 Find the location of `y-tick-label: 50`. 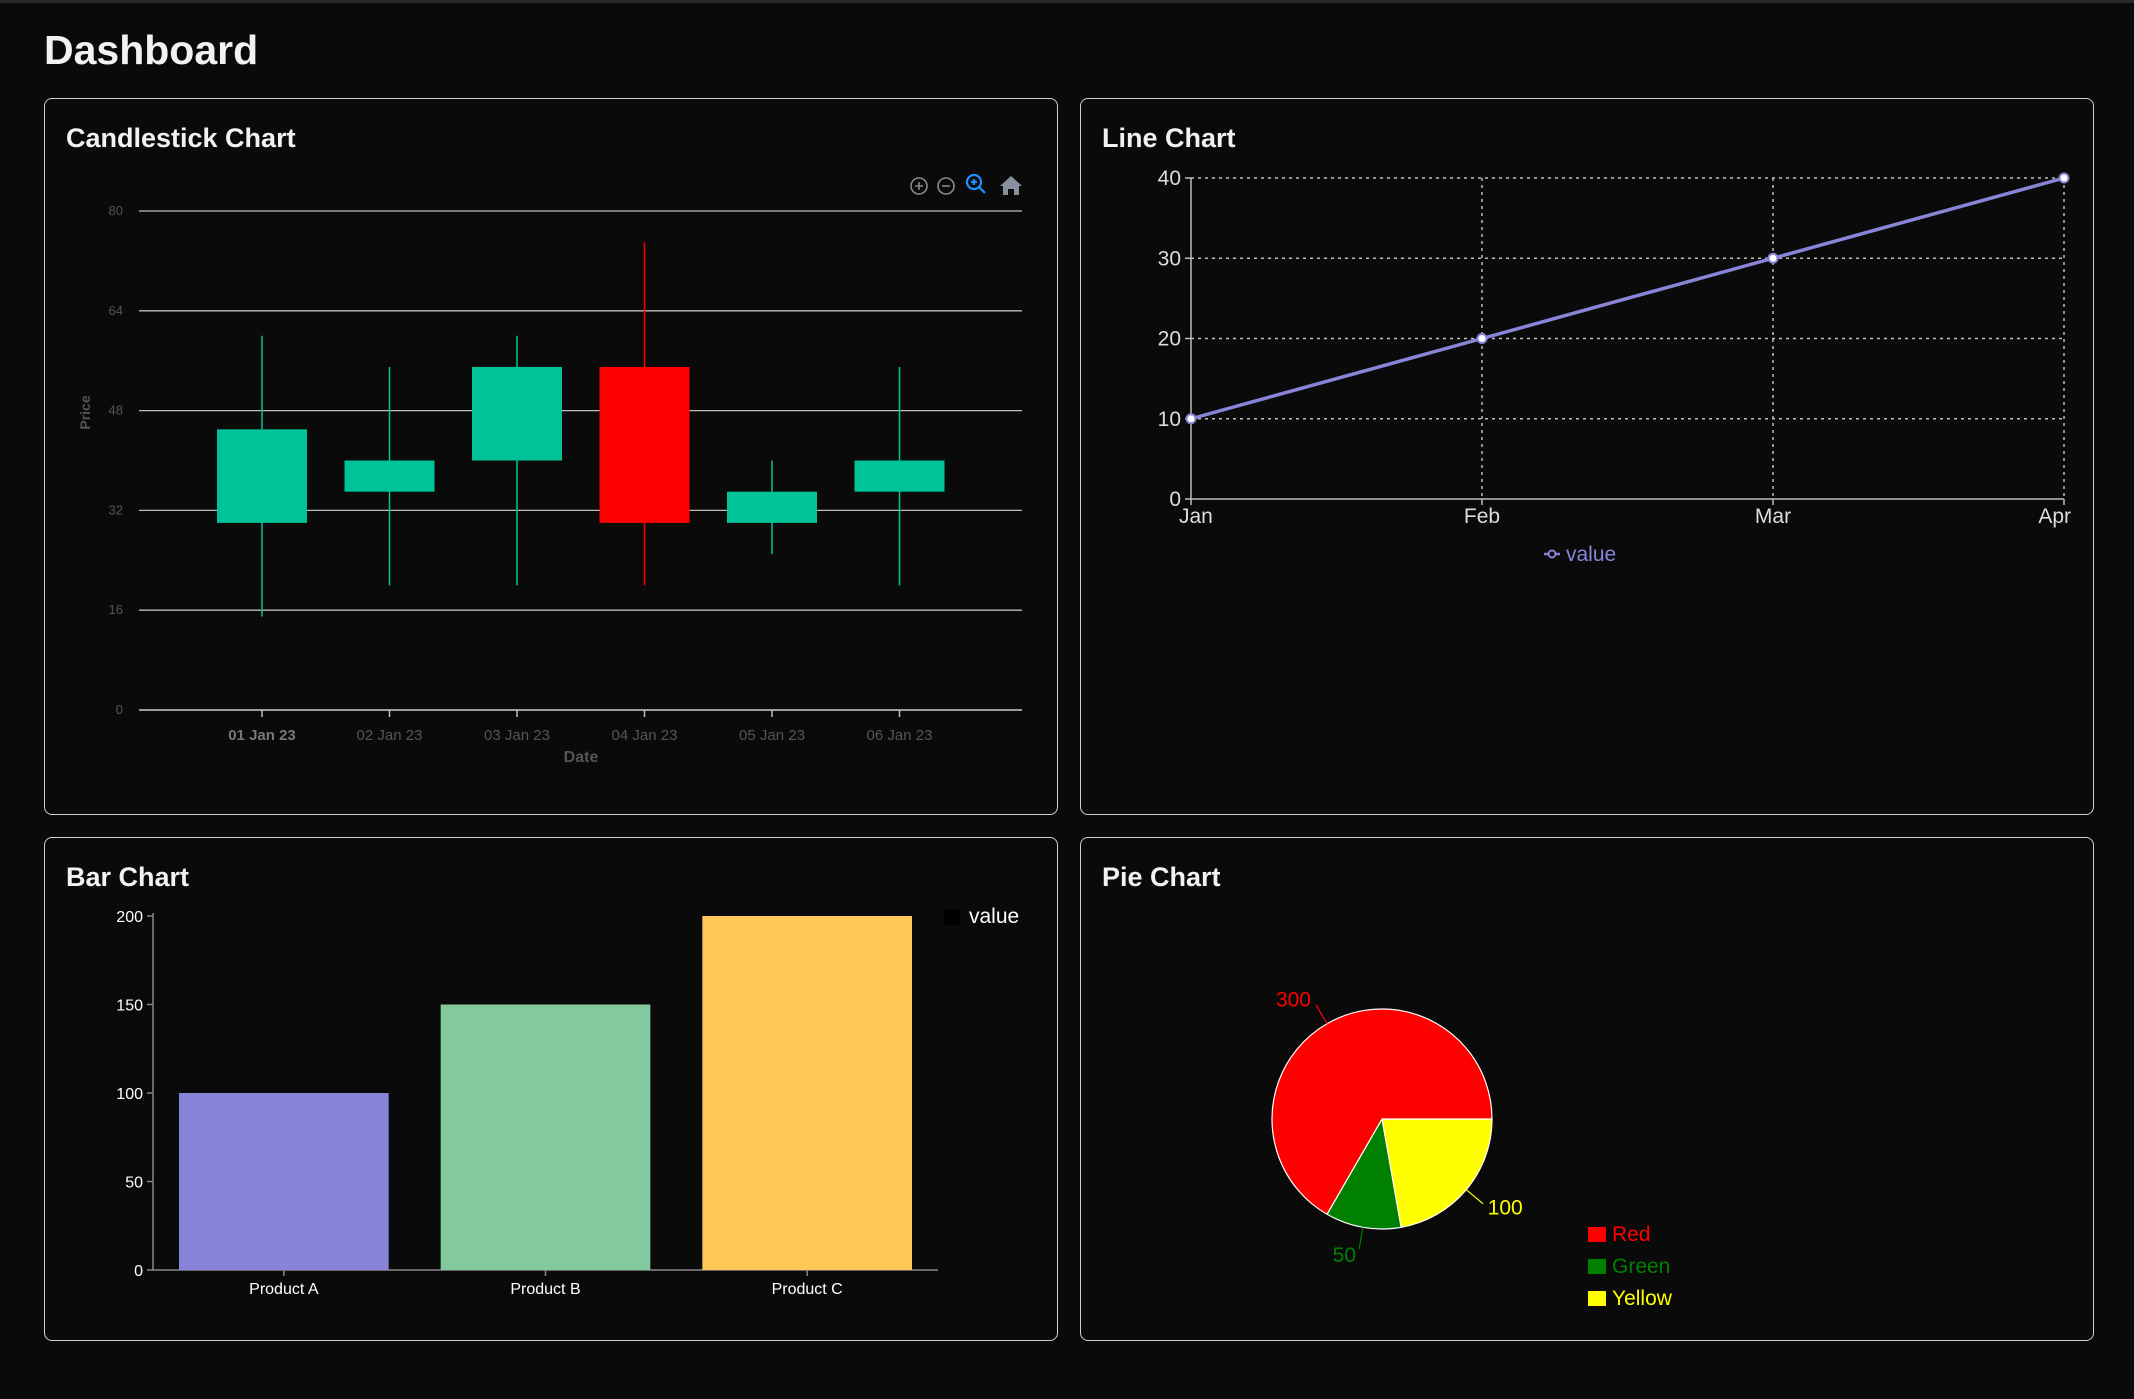

y-tick-label: 50 is located at coordinates (134, 1183).